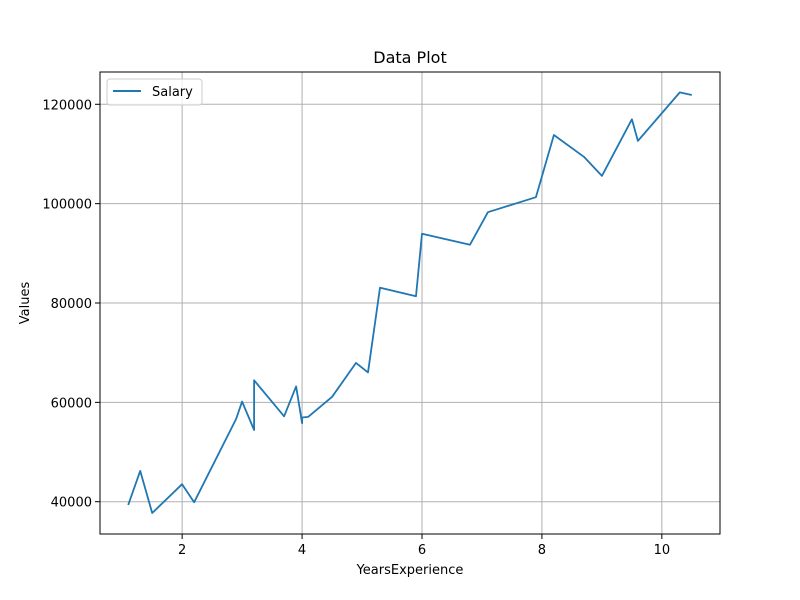 The height and width of the screenshot is (600, 800). Describe the element at coordinates (410, 570) in the screenshot. I see `x-axis-label: YearsExperience` at that location.